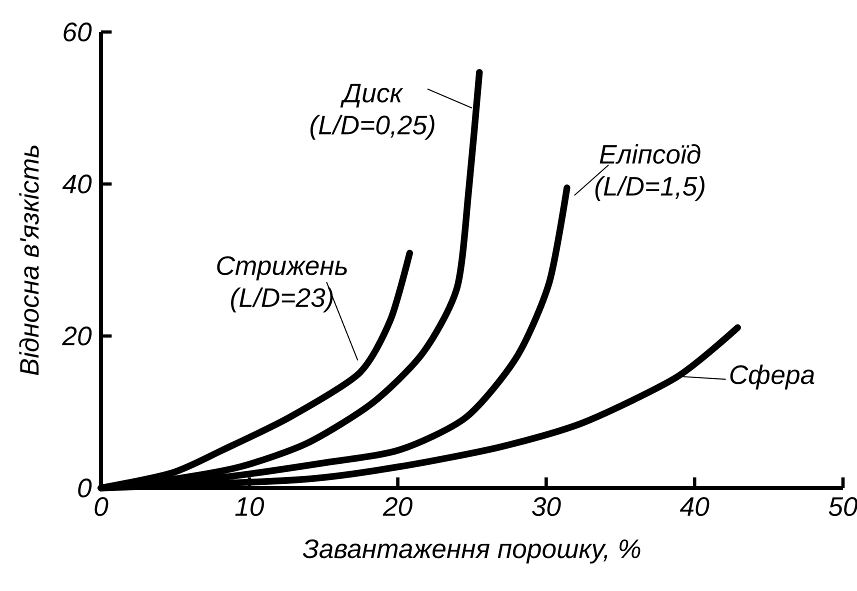 The height and width of the screenshot is (591, 857). Describe the element at coordinates (77, 184) in the screenshot. I see `y-tick-label: 40` at that location.